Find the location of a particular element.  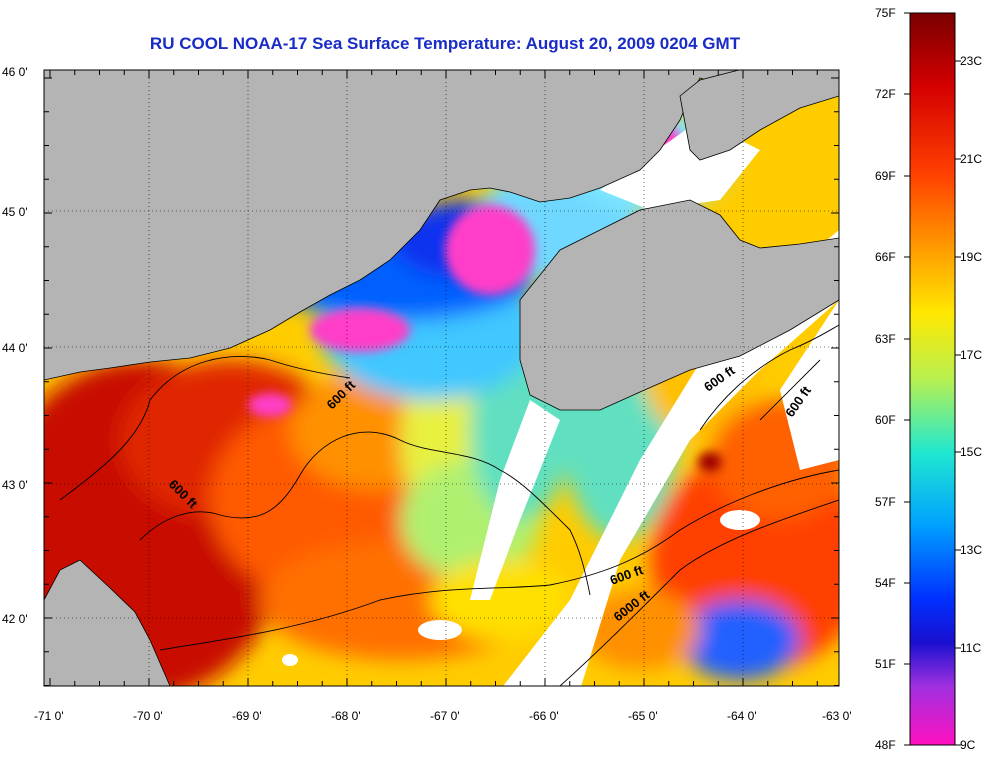

lat-label: 44 0' is located at coordinates (15, 348).